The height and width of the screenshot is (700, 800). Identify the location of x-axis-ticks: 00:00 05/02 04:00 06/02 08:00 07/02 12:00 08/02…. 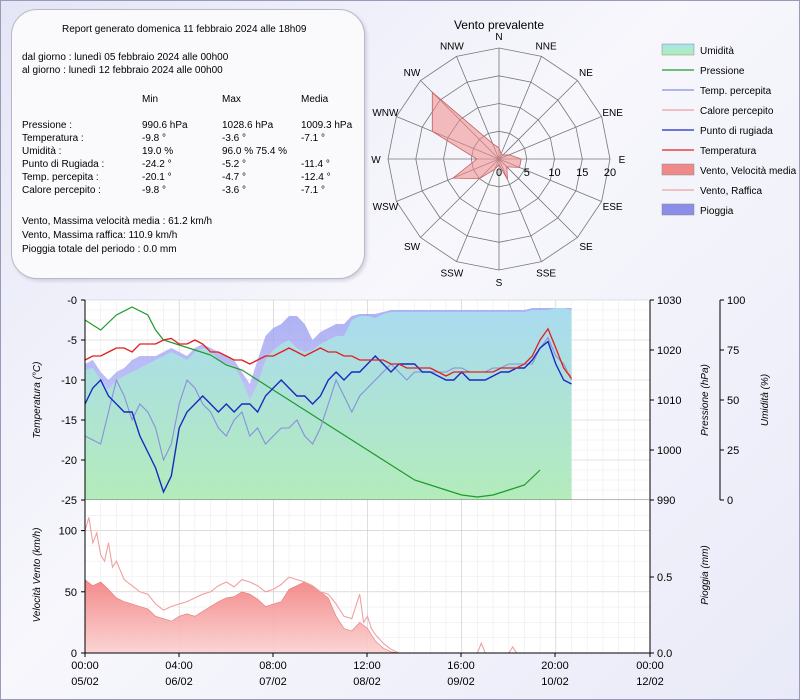
(367, 670).